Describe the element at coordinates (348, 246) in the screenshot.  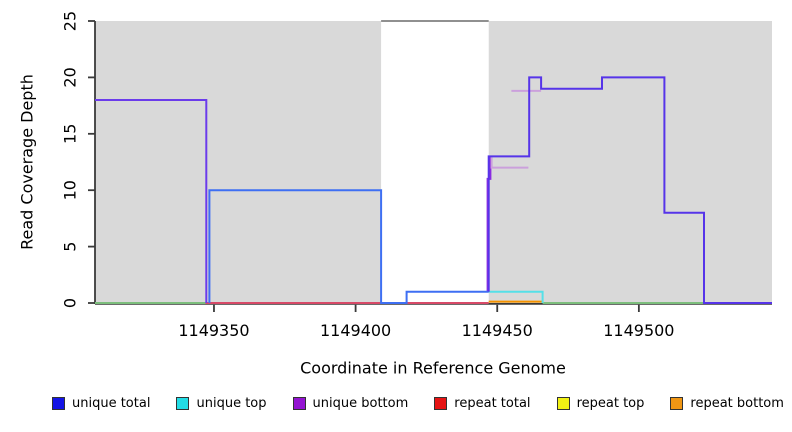
I see `series-unique-total-mid` at that location.